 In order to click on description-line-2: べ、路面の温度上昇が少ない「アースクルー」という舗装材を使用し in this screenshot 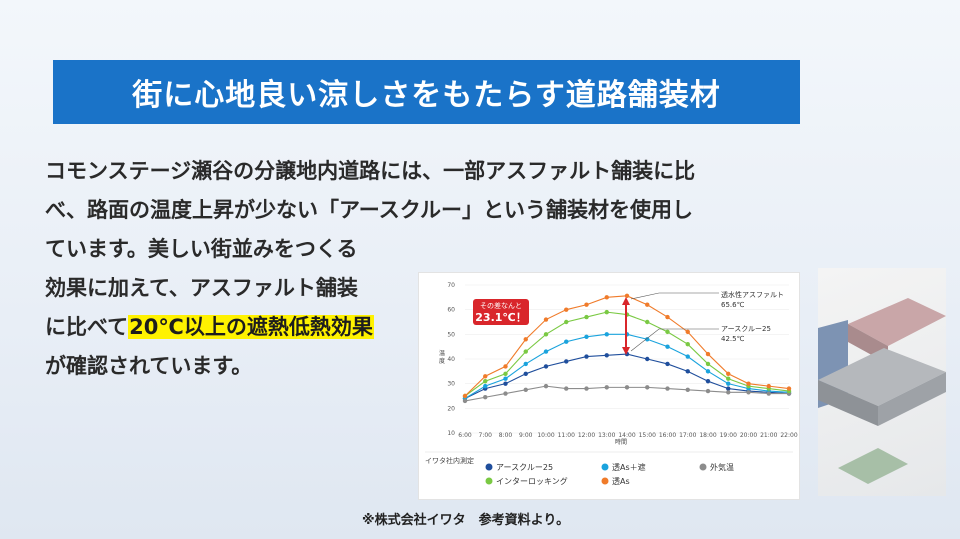, I will do `click(369, 210)`.